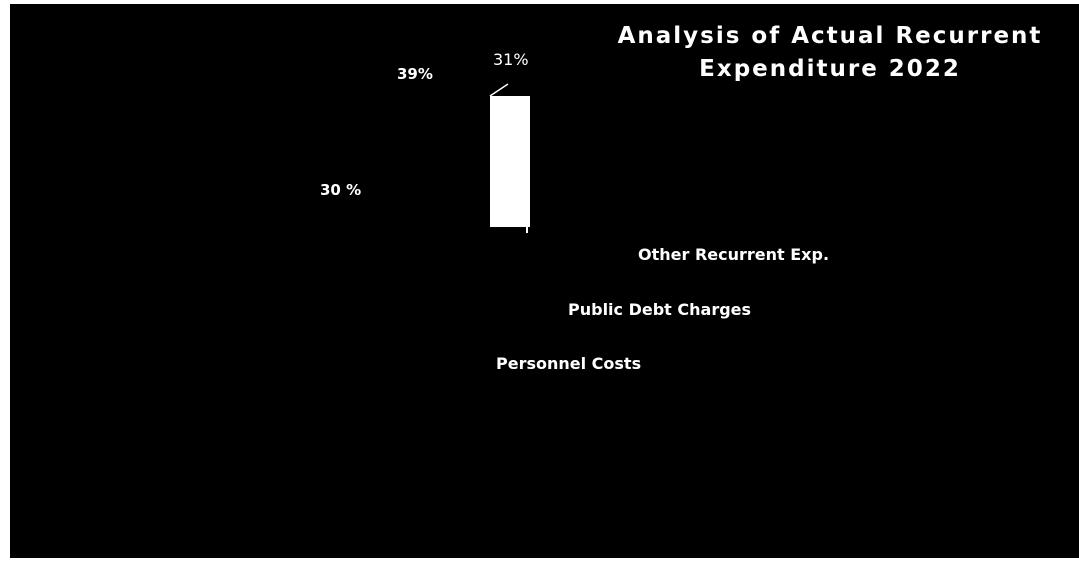 The image size is (1079, 562). What do you see at coordinates (499, 90) in the screenshot?
I see `leader-line-other-recurrent` at bounding box center [499, 90].